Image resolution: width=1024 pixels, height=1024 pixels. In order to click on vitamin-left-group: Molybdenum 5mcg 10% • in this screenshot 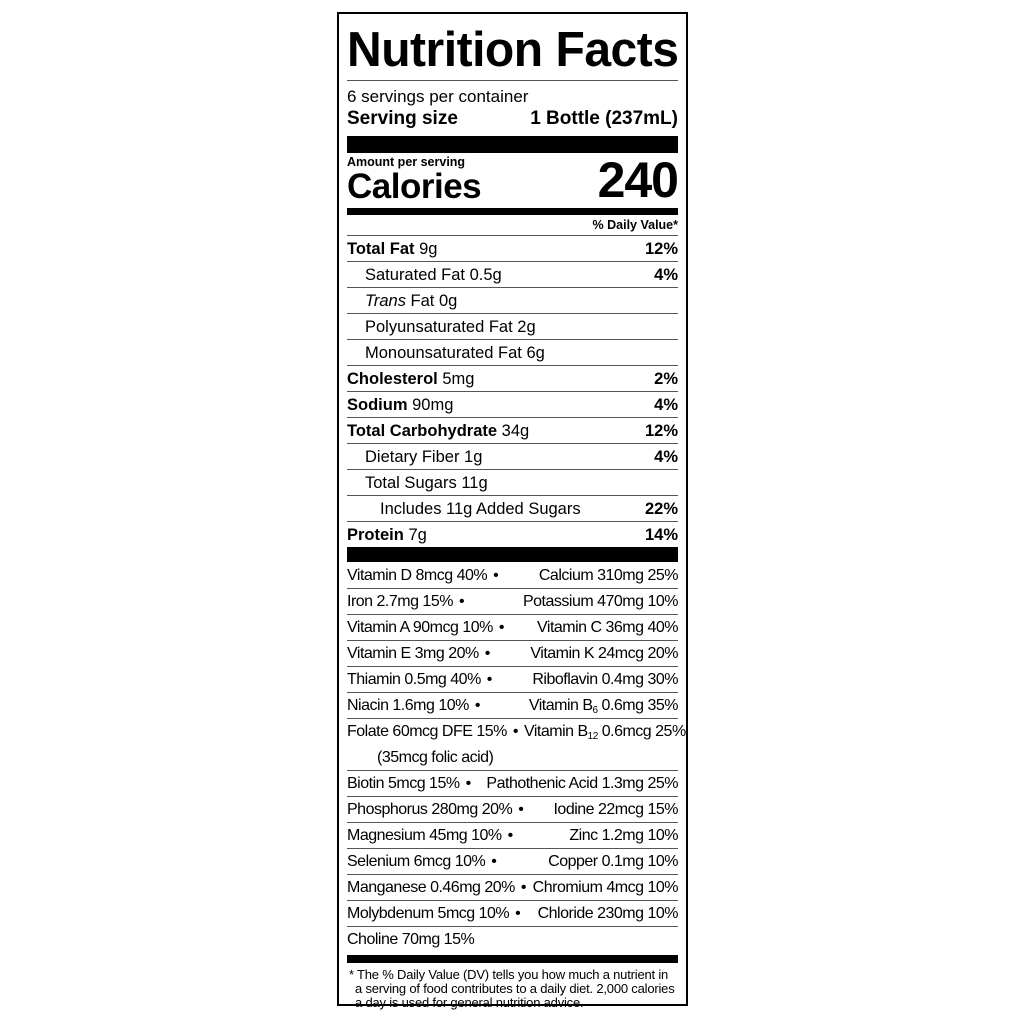, I will do `click(436, 913)`.